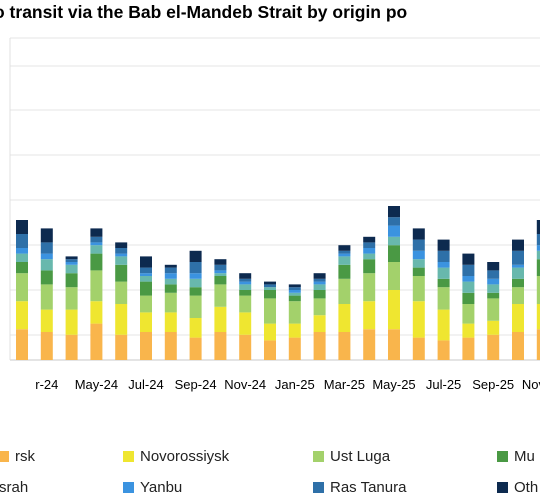  I want to click on x-tick-label: May-24, so click(96, 384).